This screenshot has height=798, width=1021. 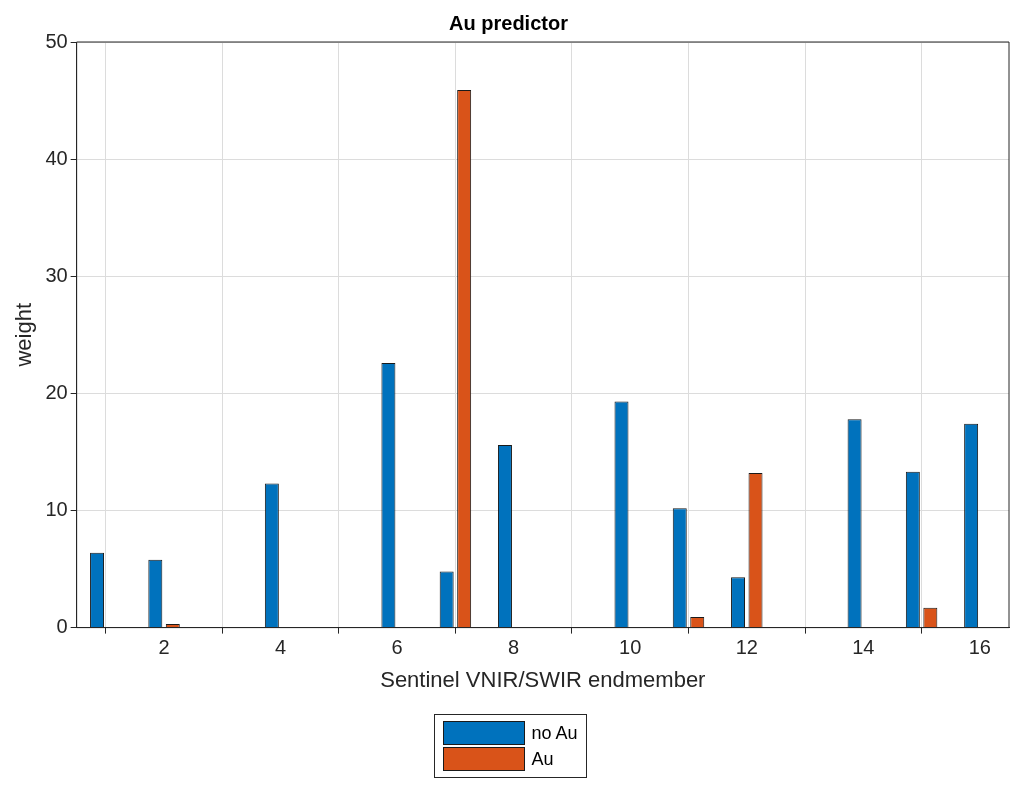 What do you see at coordinates (554, 733) in the screenshot?
I see `legend-label: no Au` at bounding box center [554, 733].